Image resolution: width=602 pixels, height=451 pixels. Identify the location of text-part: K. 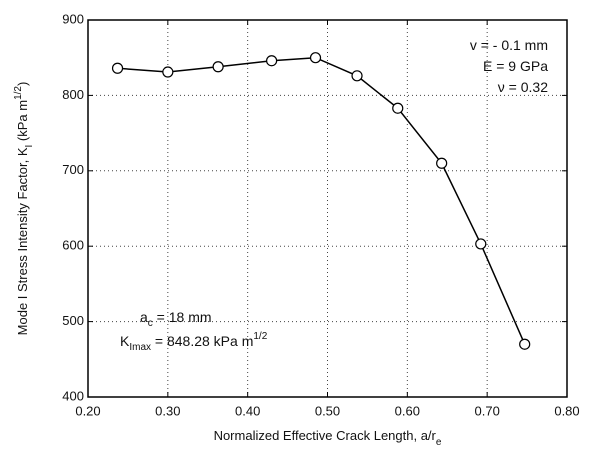
(125, 341).